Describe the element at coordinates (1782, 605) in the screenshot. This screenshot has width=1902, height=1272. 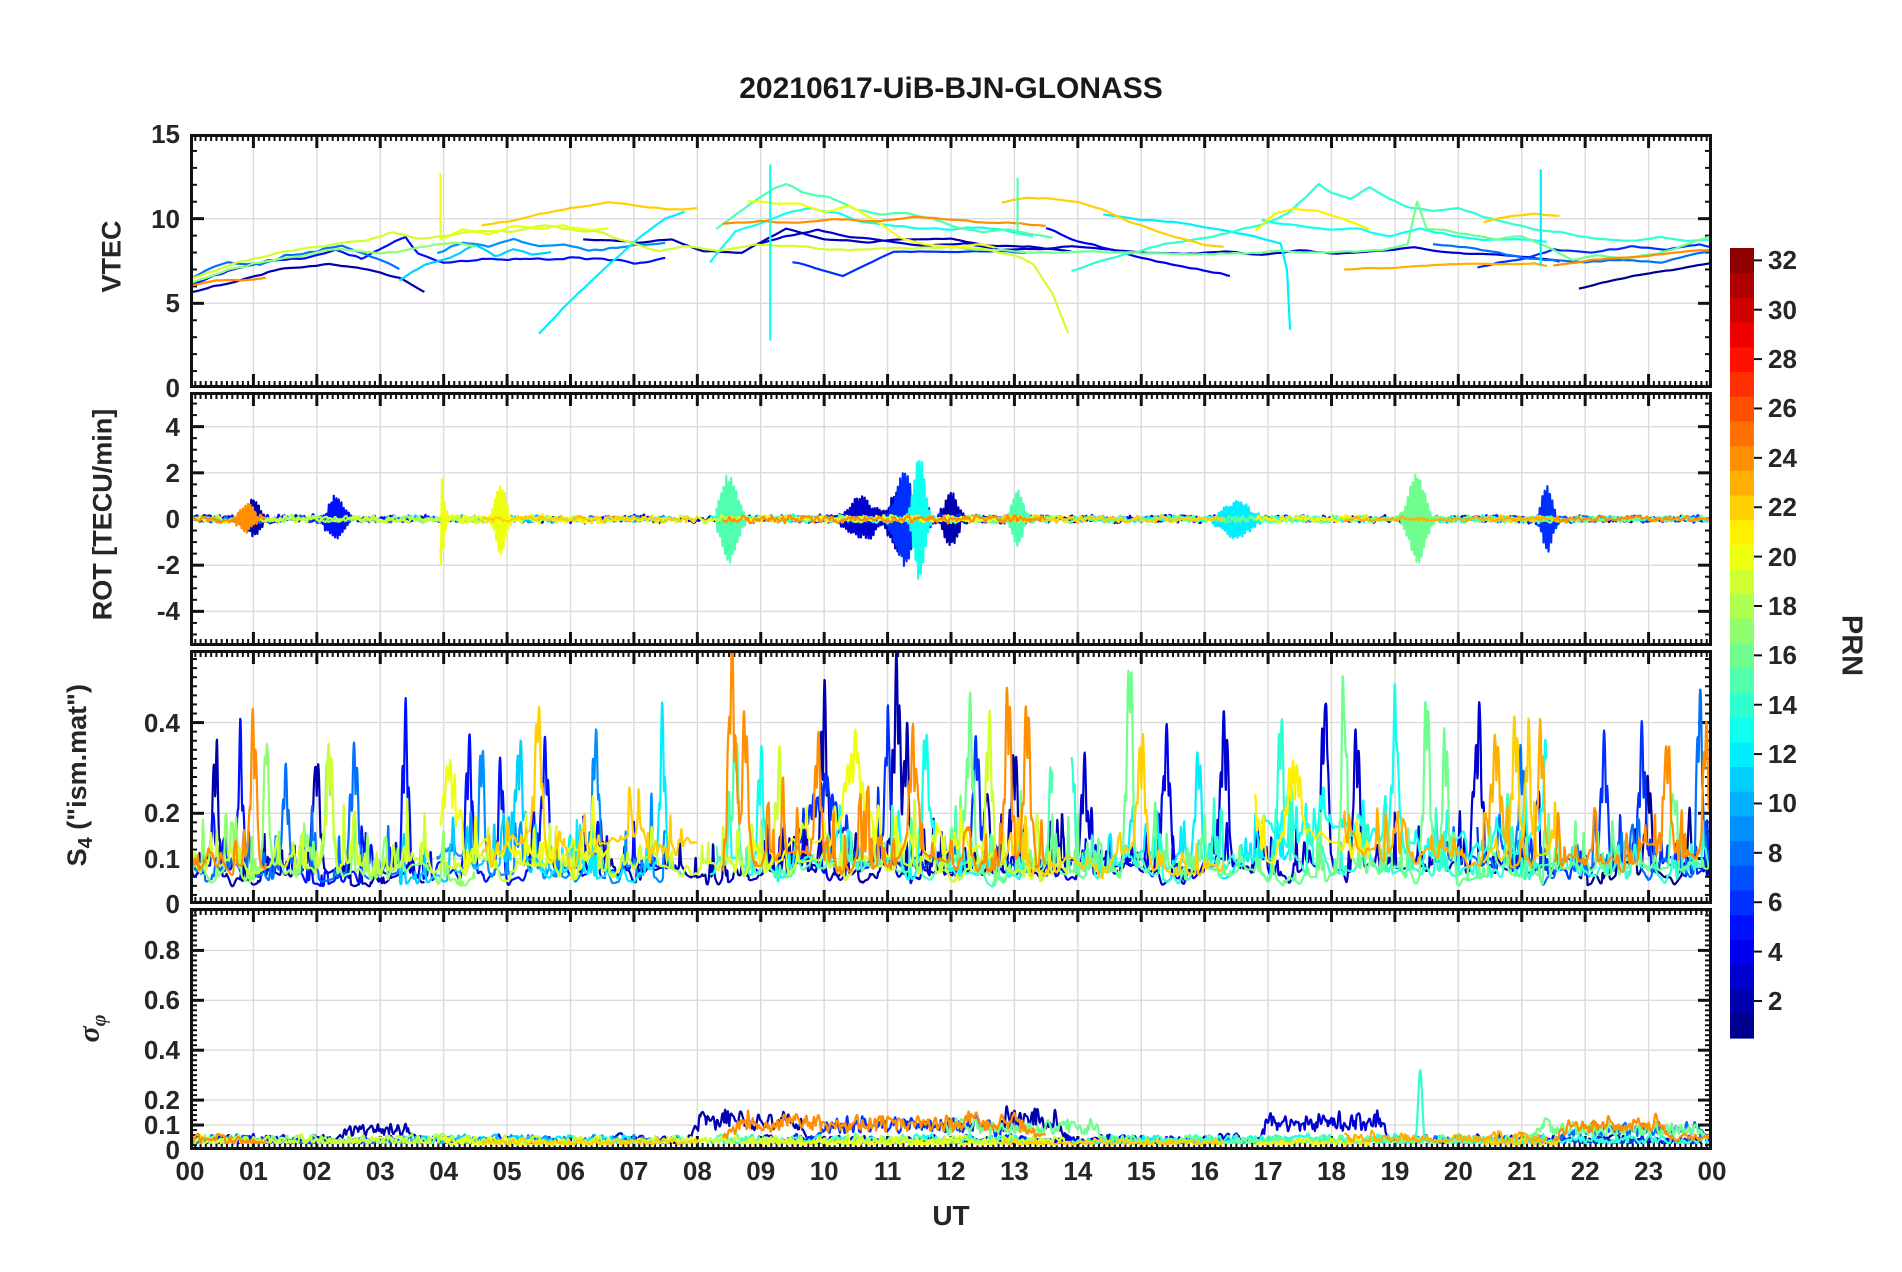
I see `colorbar-tick-label: 18` at that location.